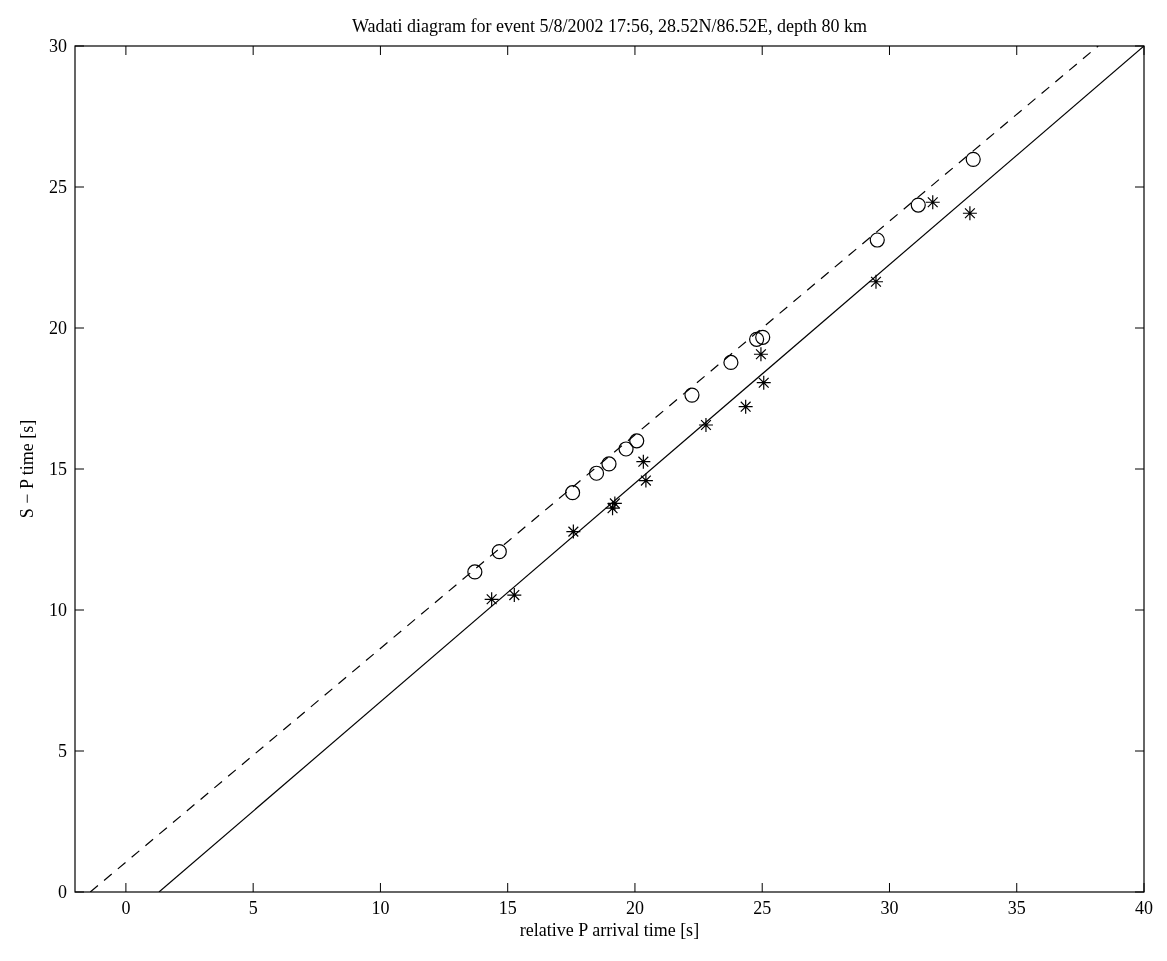 The width and height of the screenshot is (1167, 961). Describe the element at coordinates (58, 469) in the screenshot. I see `y-tick-label: 15` at that location.